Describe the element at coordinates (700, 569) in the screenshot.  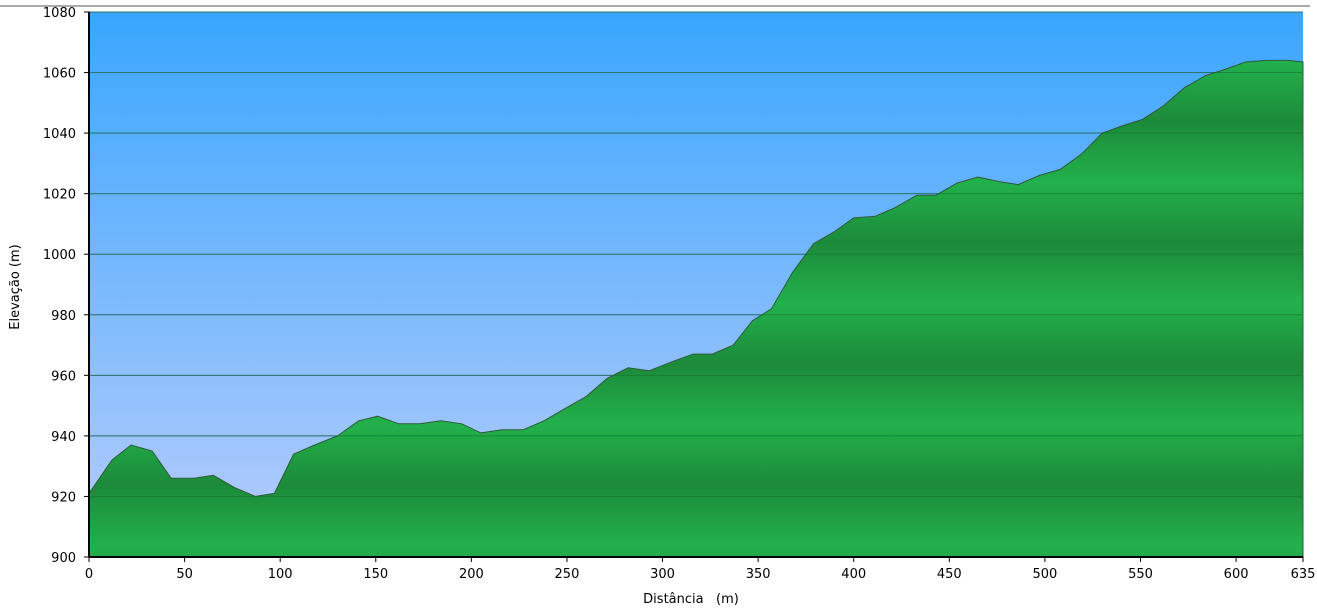
I see `x-axis-ticks: 0 50 100 150 200 250 300 350 400 450 500 550 600 635` at that location.